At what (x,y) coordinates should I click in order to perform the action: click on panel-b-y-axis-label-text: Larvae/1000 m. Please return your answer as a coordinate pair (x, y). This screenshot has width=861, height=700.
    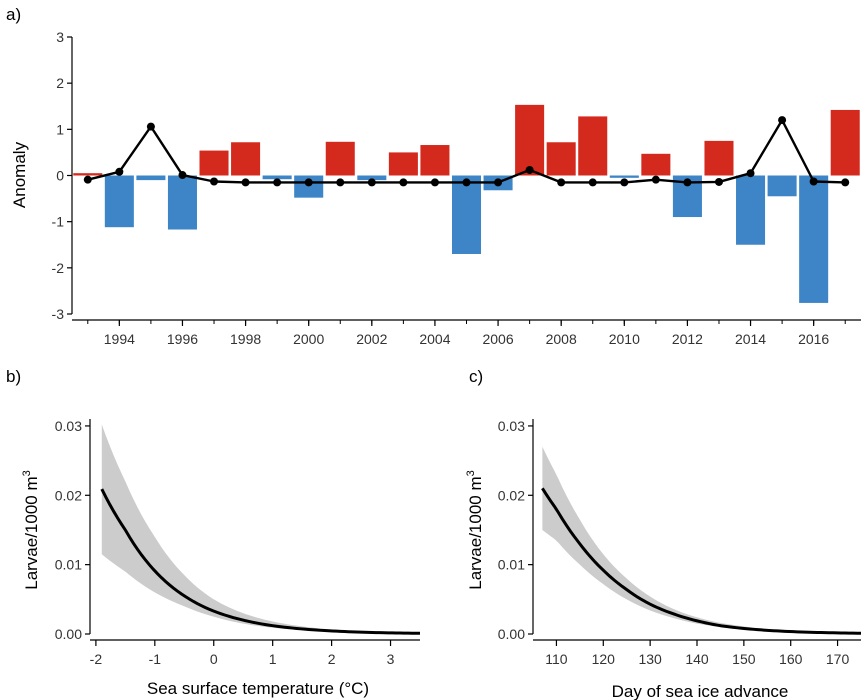
    Looking at the image, I should click on (31, 532).